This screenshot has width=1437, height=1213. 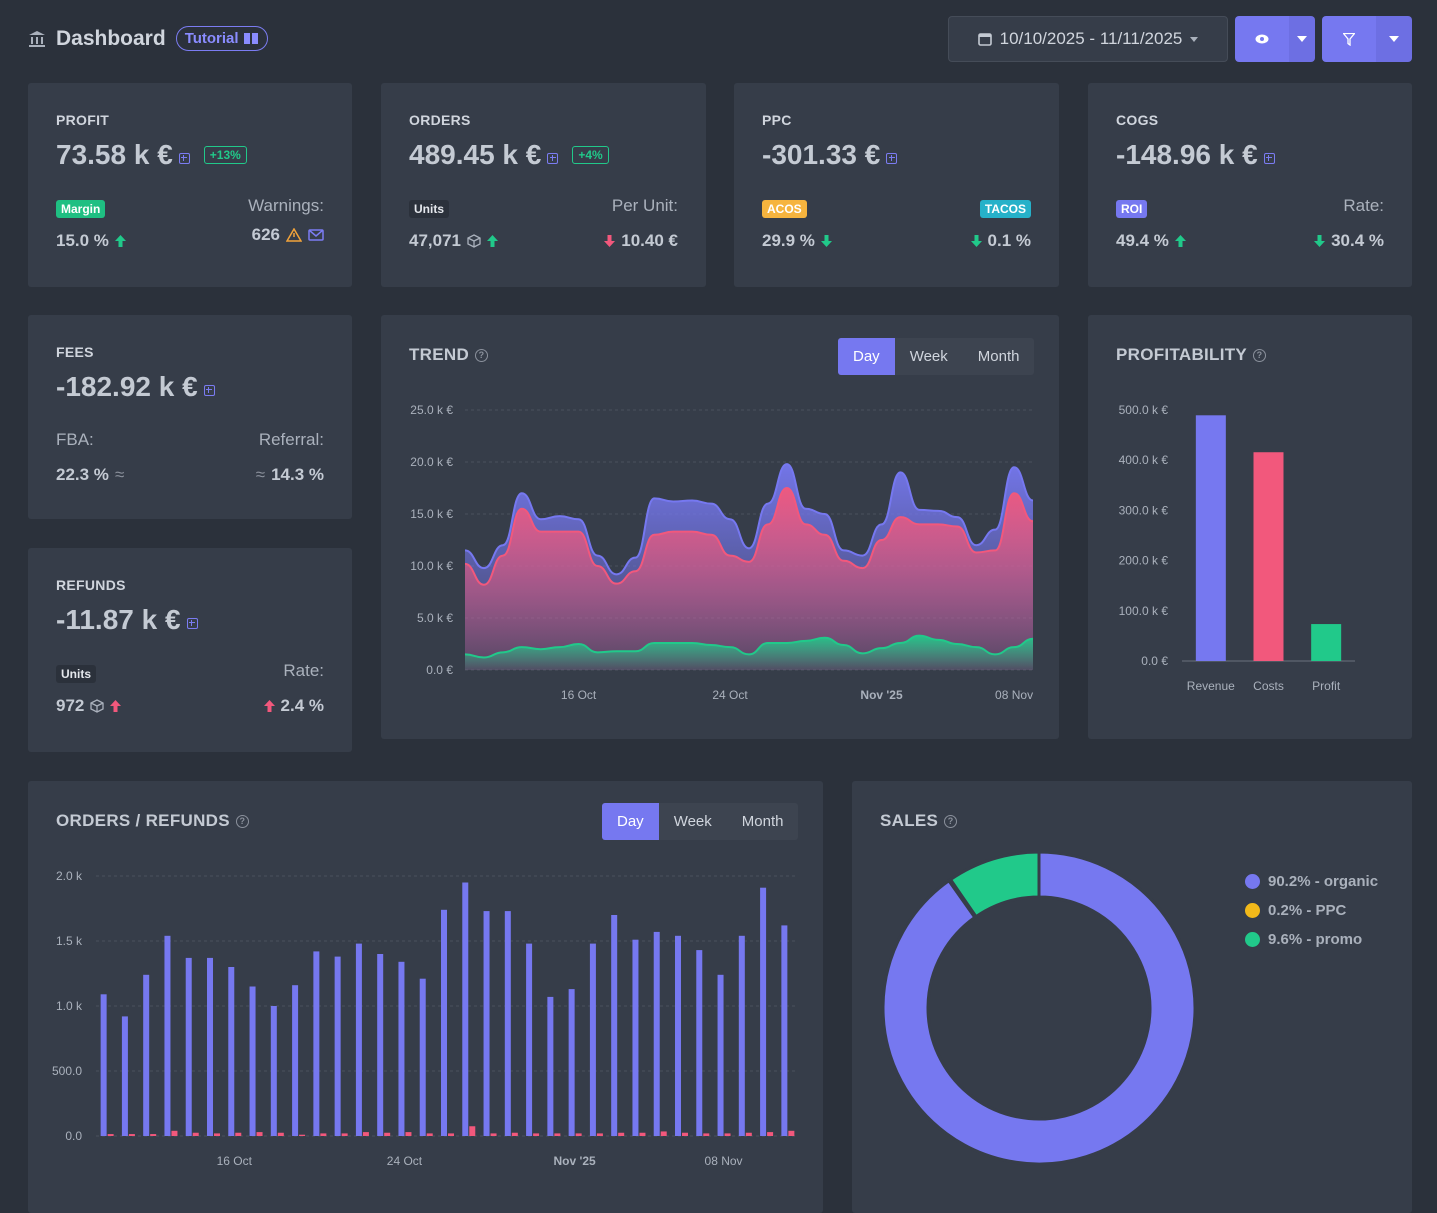 What do you see at coordinates (290, 475) in the screenshot?
I see `referral-row: ≈ 14.3 %` at bounding box center [290, 475].